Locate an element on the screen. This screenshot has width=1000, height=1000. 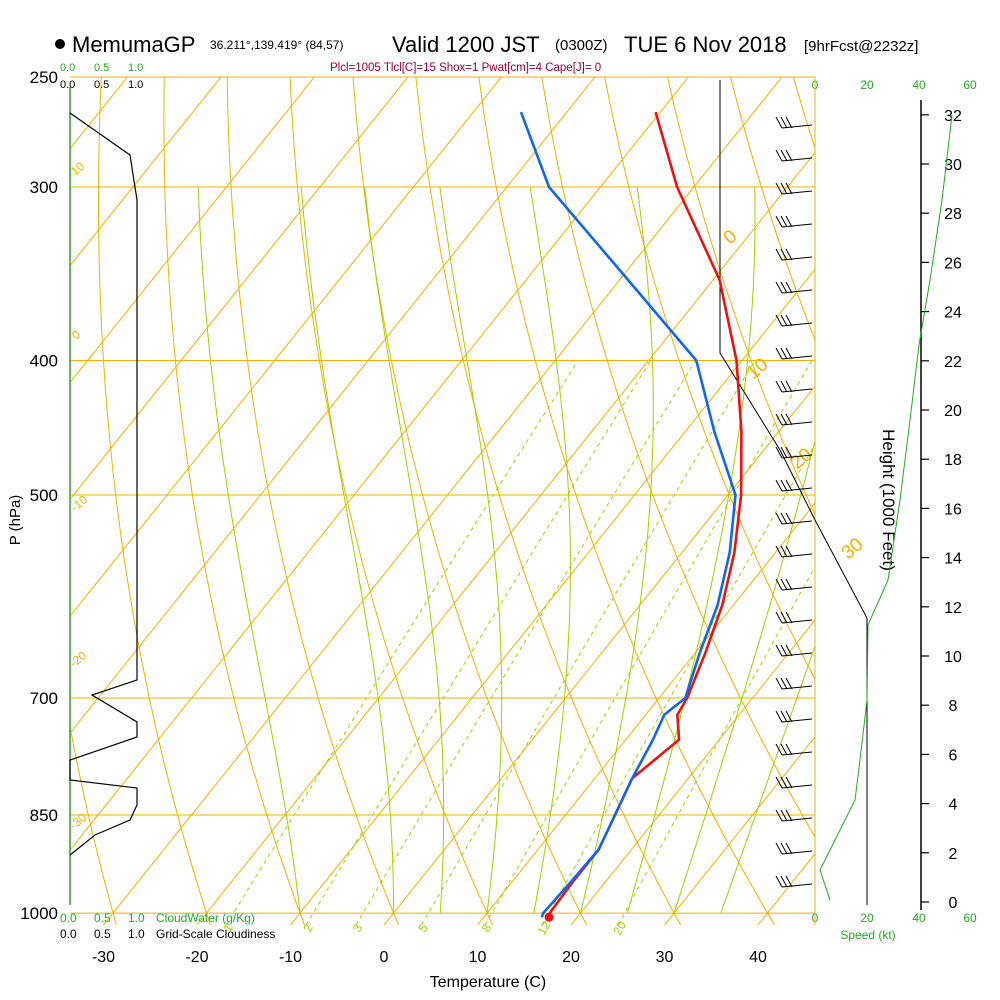
y-axis-label: P (hPa) is located at coordinates (15, 520).